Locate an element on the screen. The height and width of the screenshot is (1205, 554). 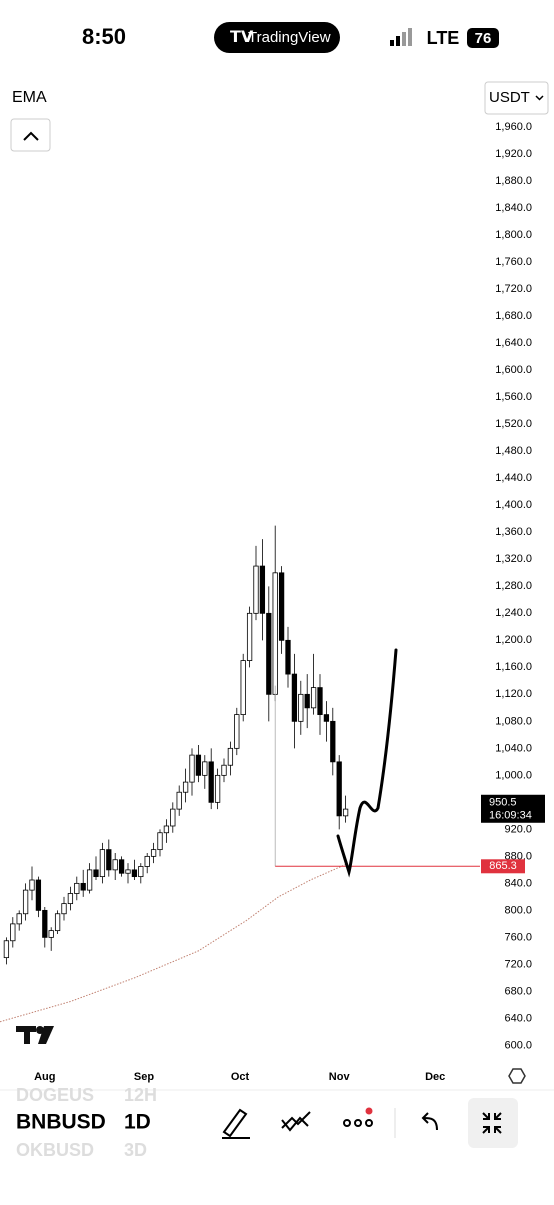
fullscreen-button is located at coordinates (492, 1123).